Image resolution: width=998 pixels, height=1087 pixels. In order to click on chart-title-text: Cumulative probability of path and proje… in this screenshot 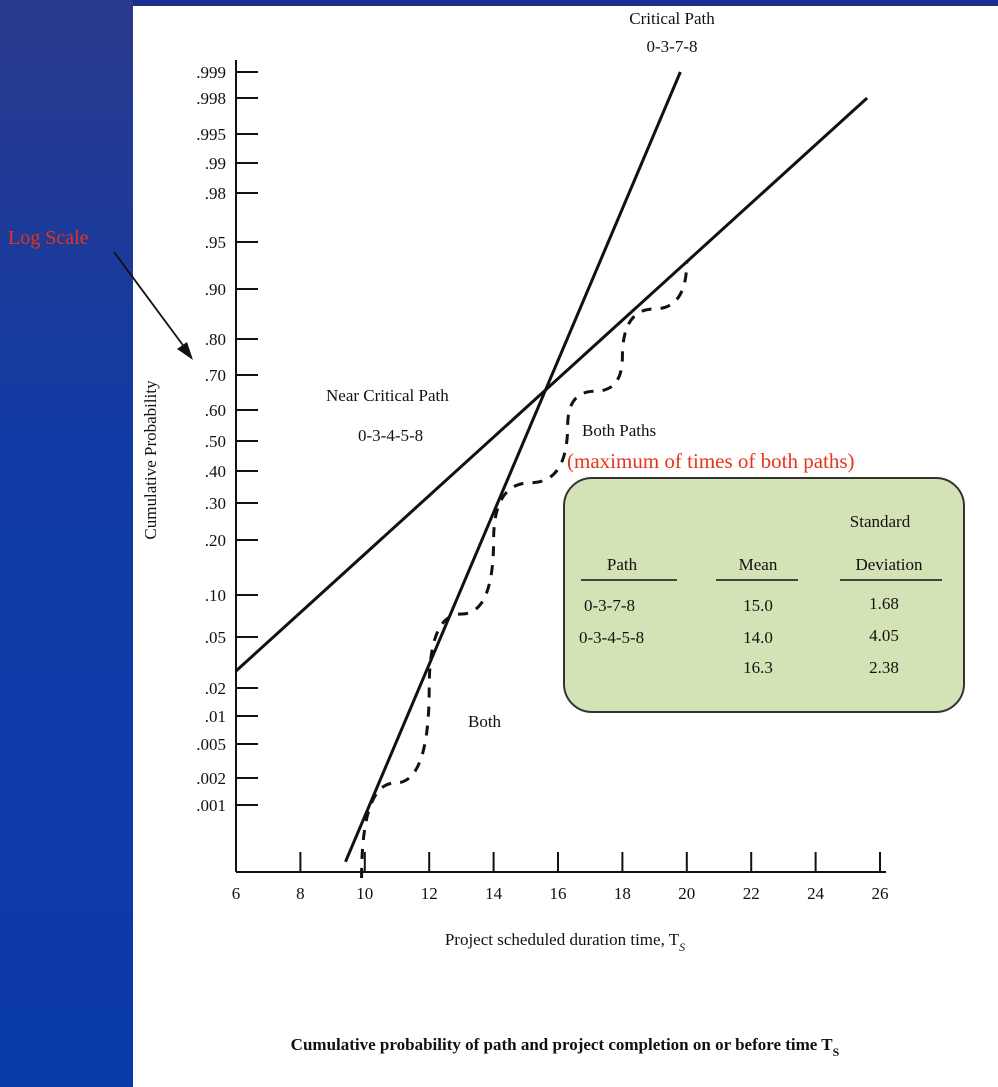, I will do `click(562, 1044)`.